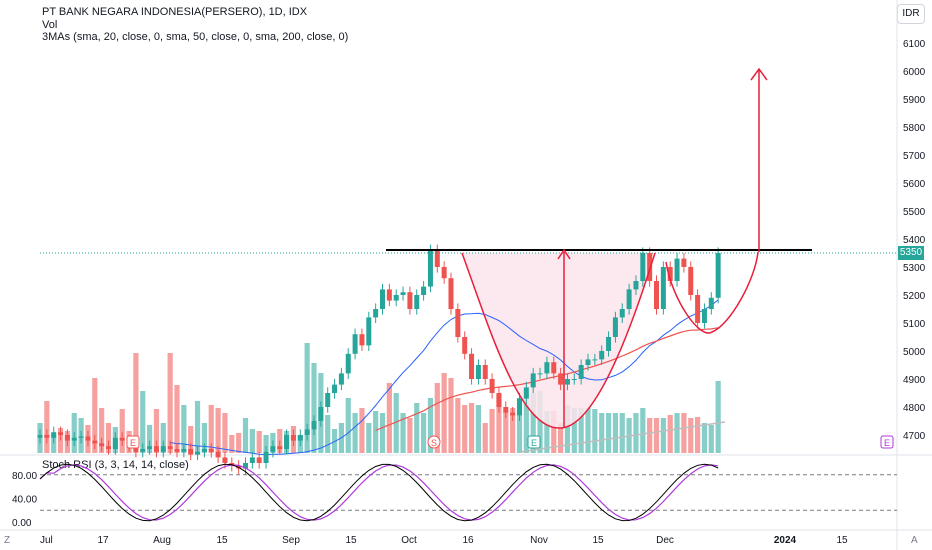 This screenshot has height=550, width=932. What do you see at coordinates (914, 156) in the screenshot?
I see `price-tick-label: 5700` at bounding box center [914, 156].